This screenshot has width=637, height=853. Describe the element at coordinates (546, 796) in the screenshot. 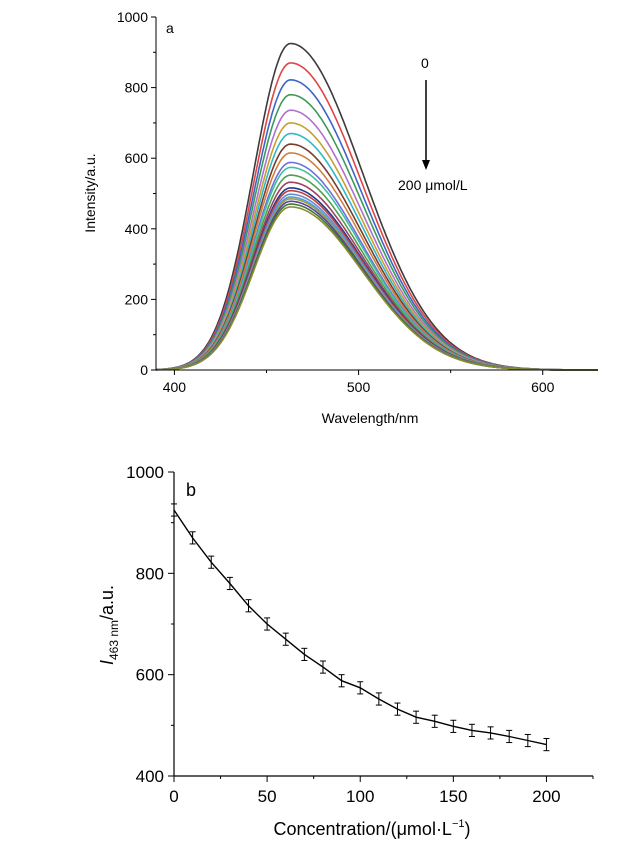

I see `x-tick-label-b: 200` at that location.